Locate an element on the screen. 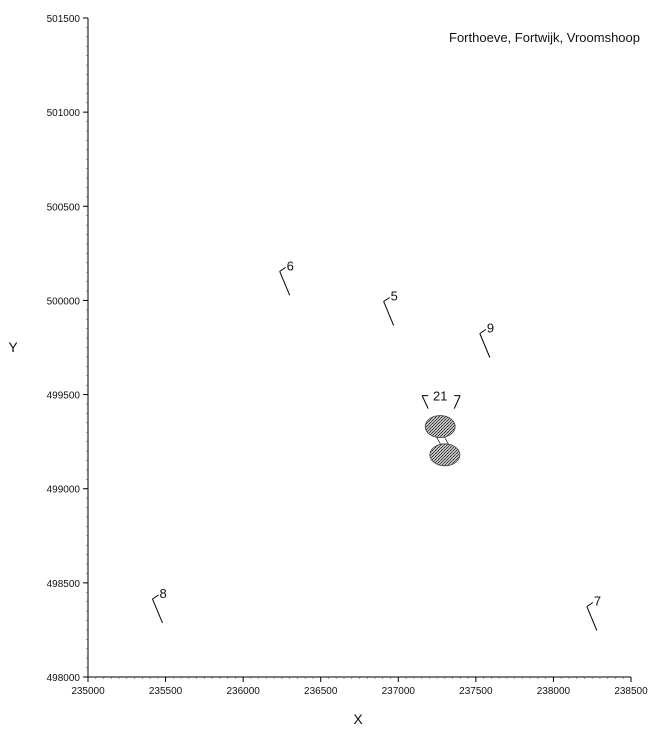 The width and height of the screenshot is (654, 729). x-axis-label: X is located at coordinates (358, 719).